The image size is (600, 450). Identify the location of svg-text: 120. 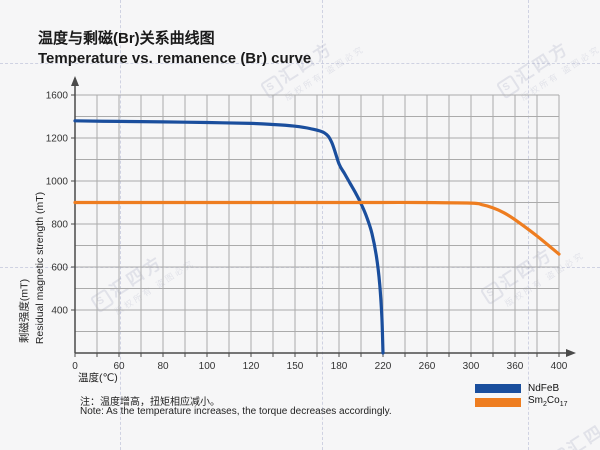
(251, 366).